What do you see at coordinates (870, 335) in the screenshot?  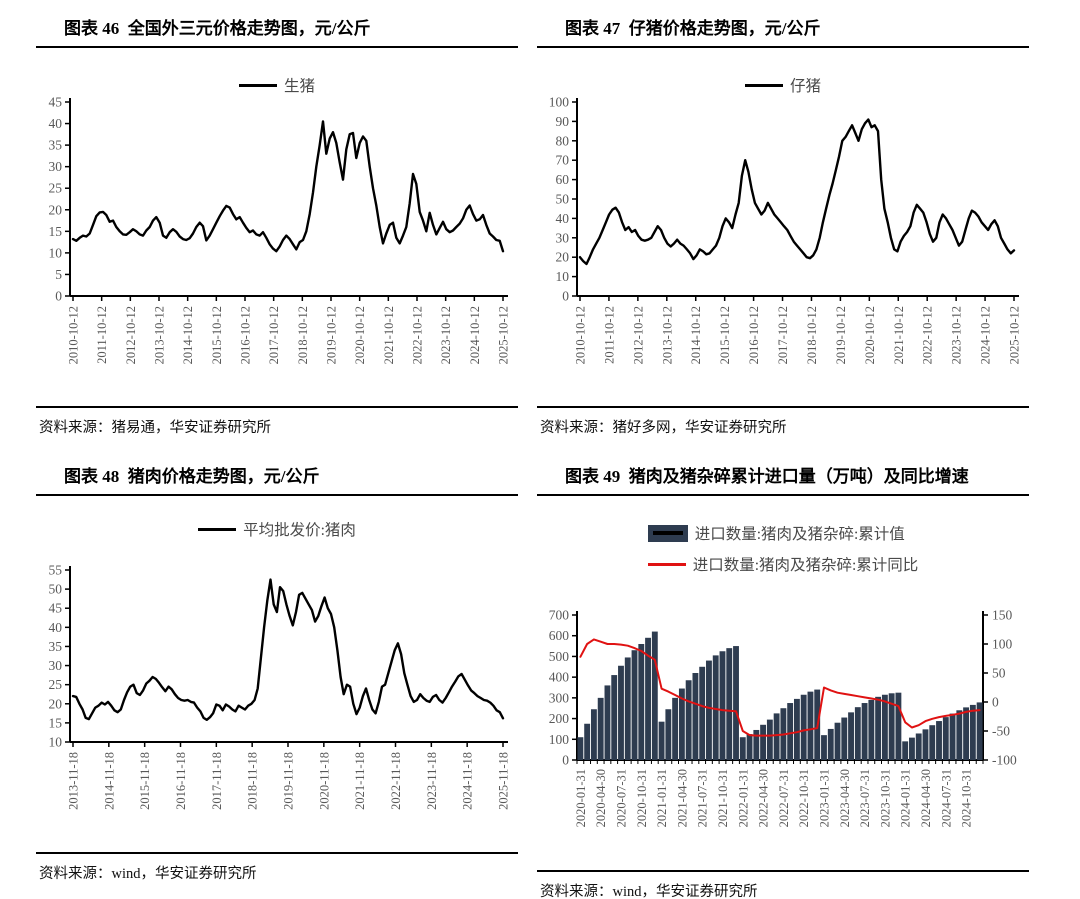 I see `svg-text: 2020-10-12` at bounding box center [870, 335].